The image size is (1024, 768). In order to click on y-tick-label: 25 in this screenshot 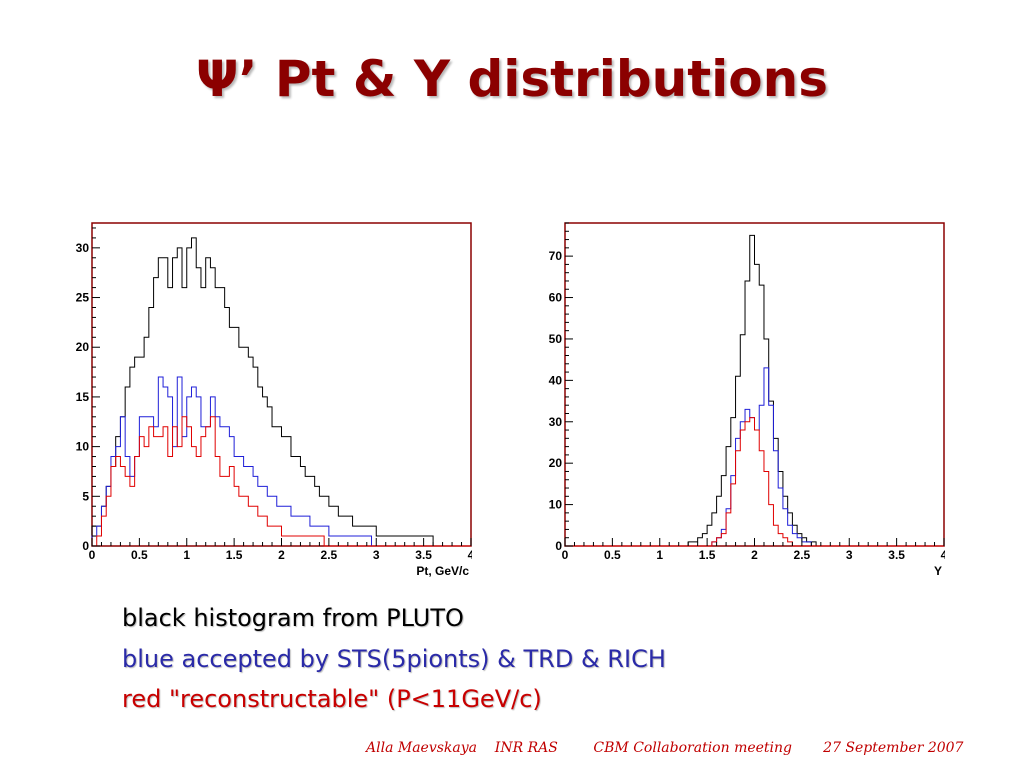, I will do `click(83, 298)`.